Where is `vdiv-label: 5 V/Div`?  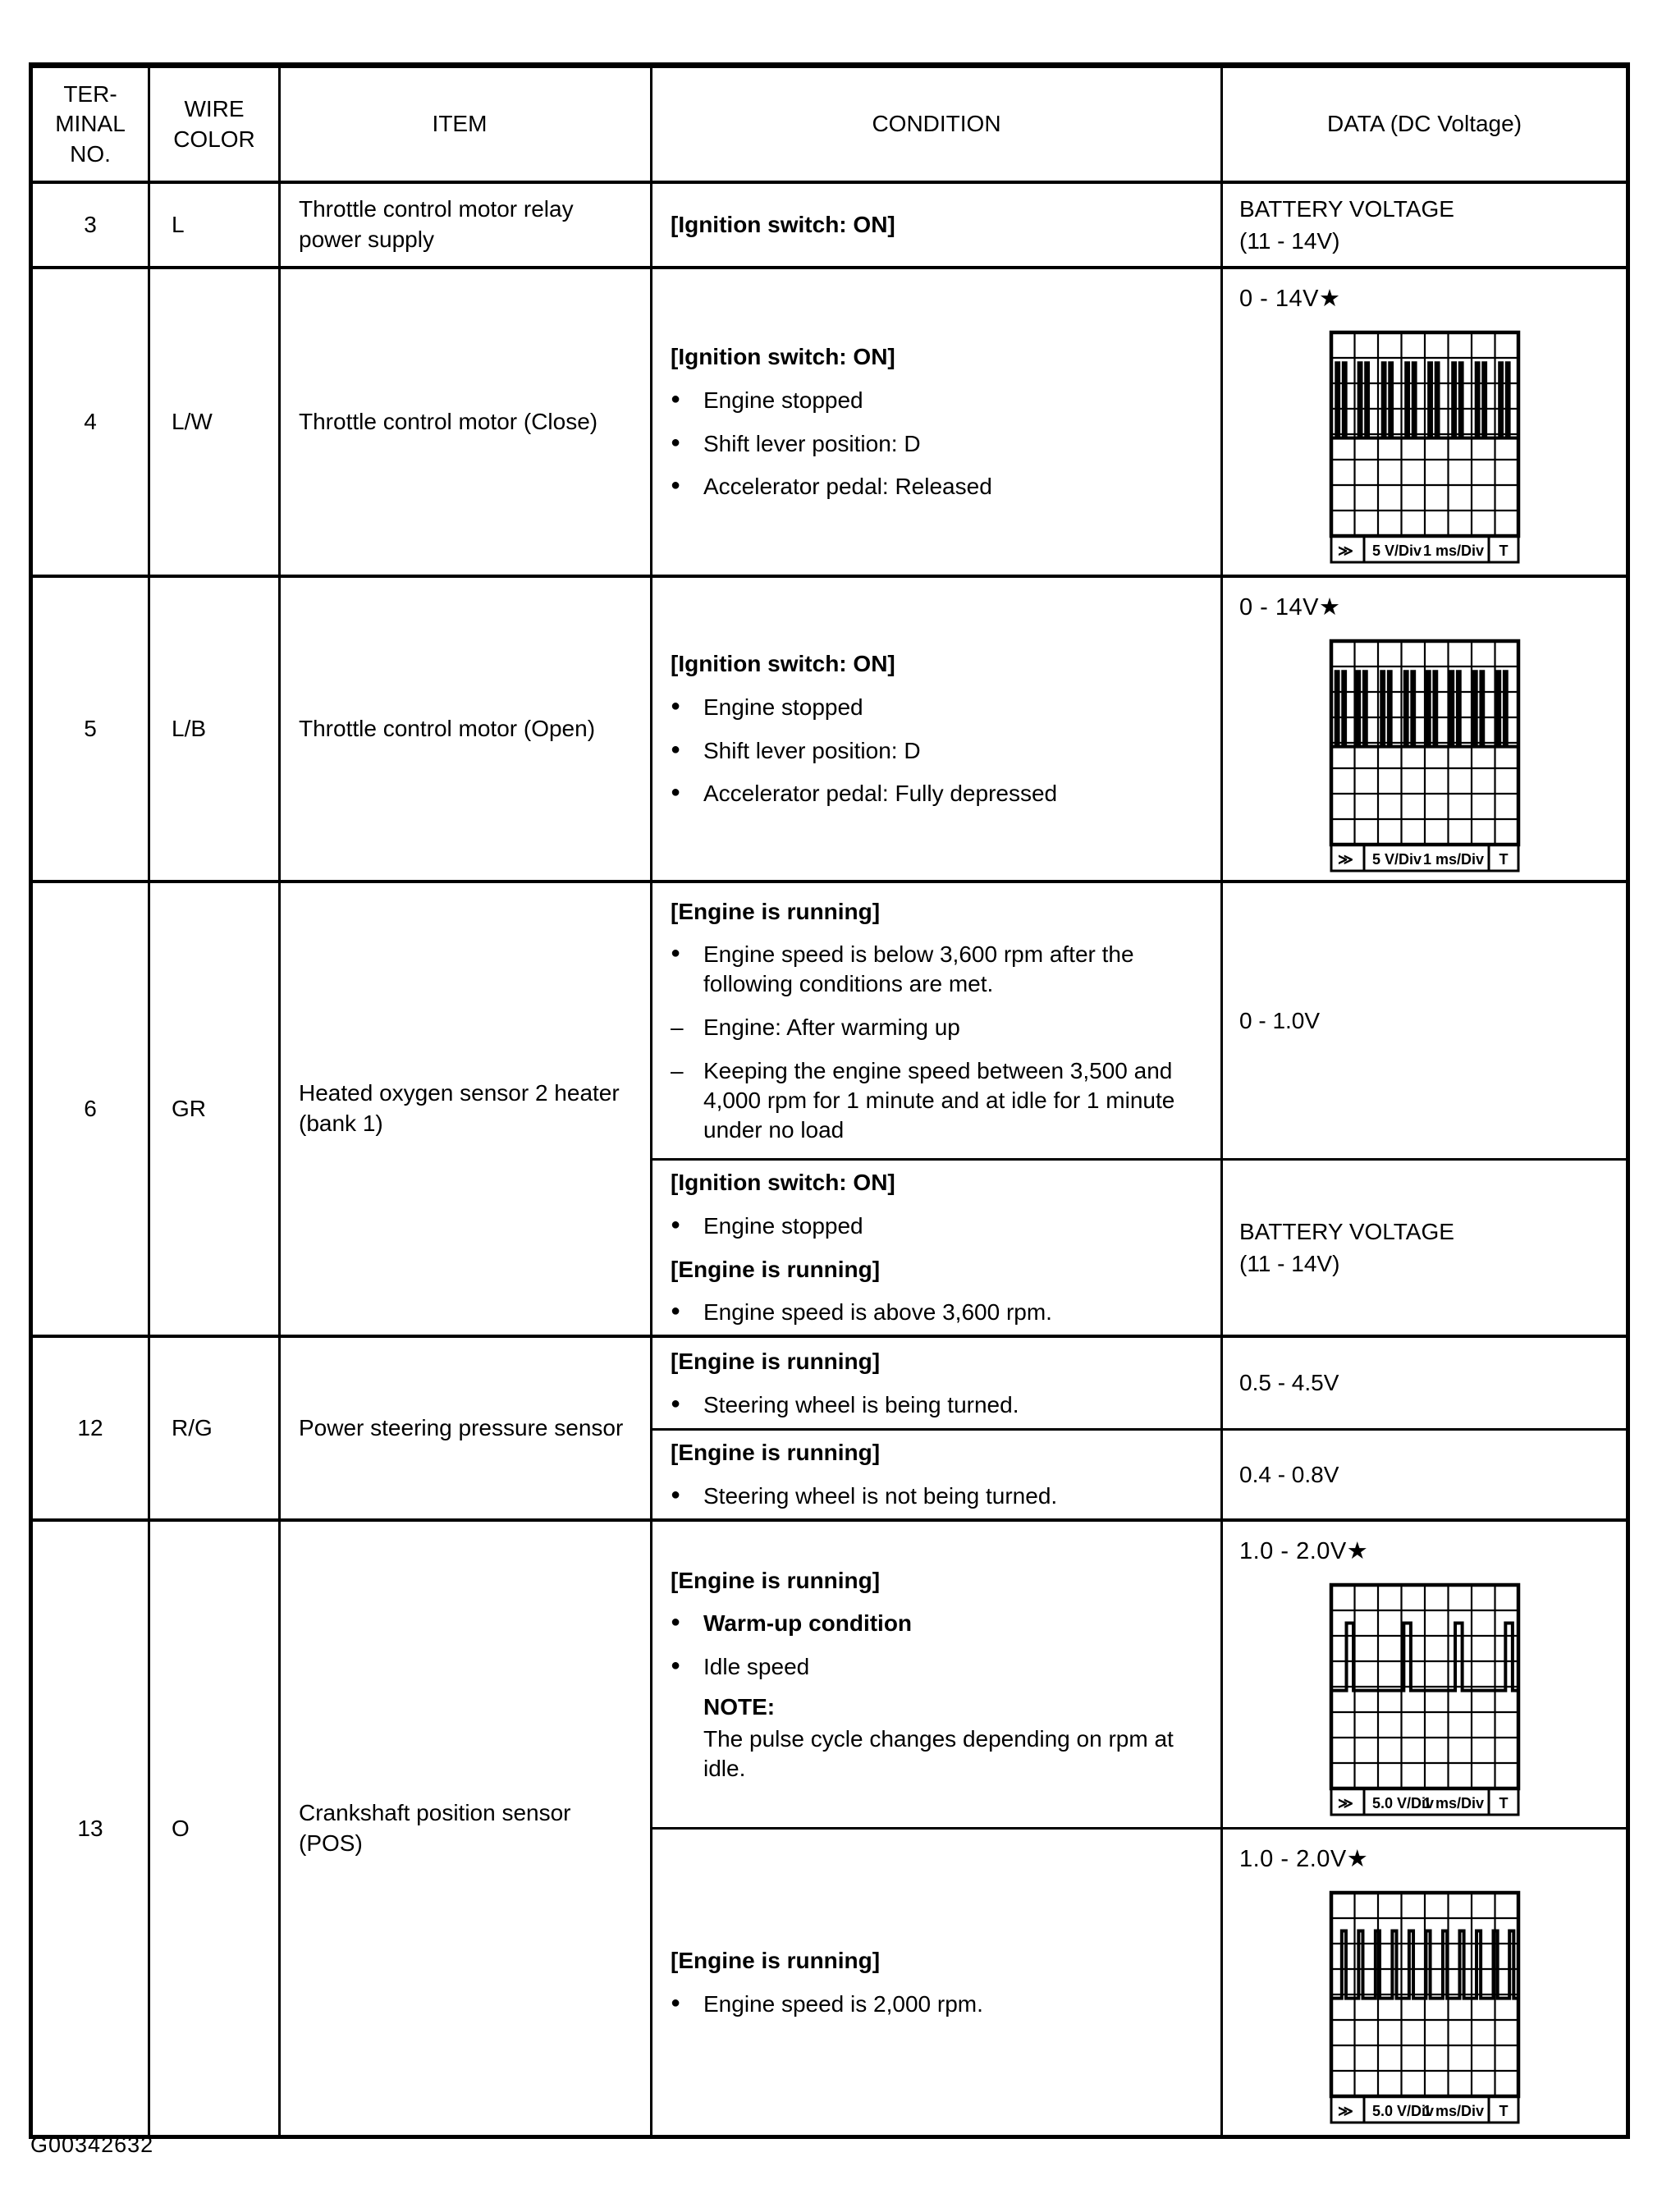
vdiv-label: 5 V/Div is located at coordinates (1397, 551).